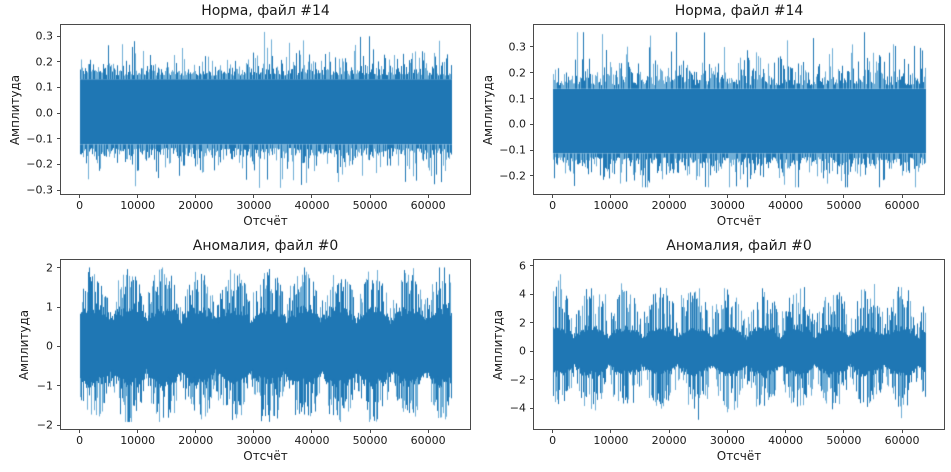 The image size is (951, 472). What do you see at coordinates (39, 190) in the screenshot?
I see `y-tick-label: −0.3` at bounding box center [39, 190].